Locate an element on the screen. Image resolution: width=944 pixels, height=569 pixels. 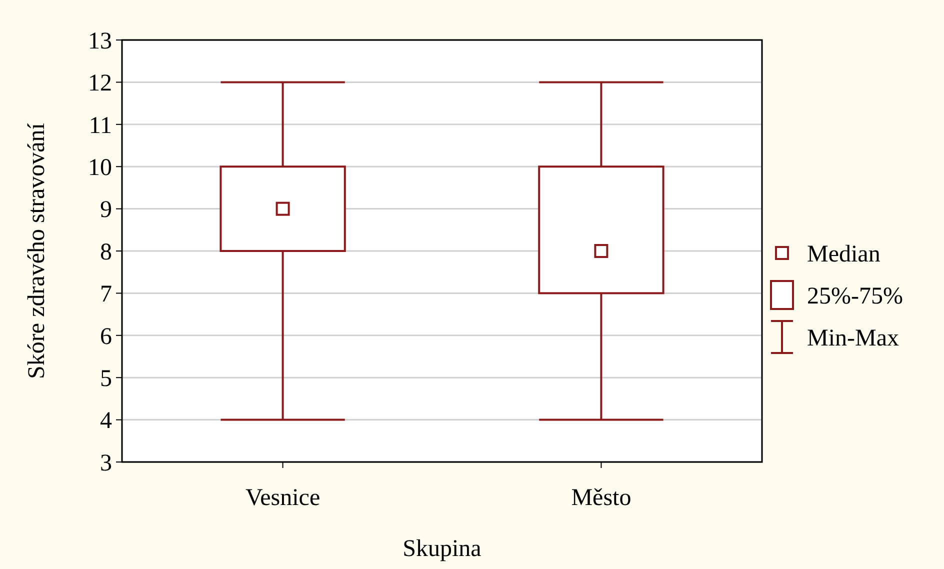
x-axis-title: Skupina is located at coordinates (442, 549).